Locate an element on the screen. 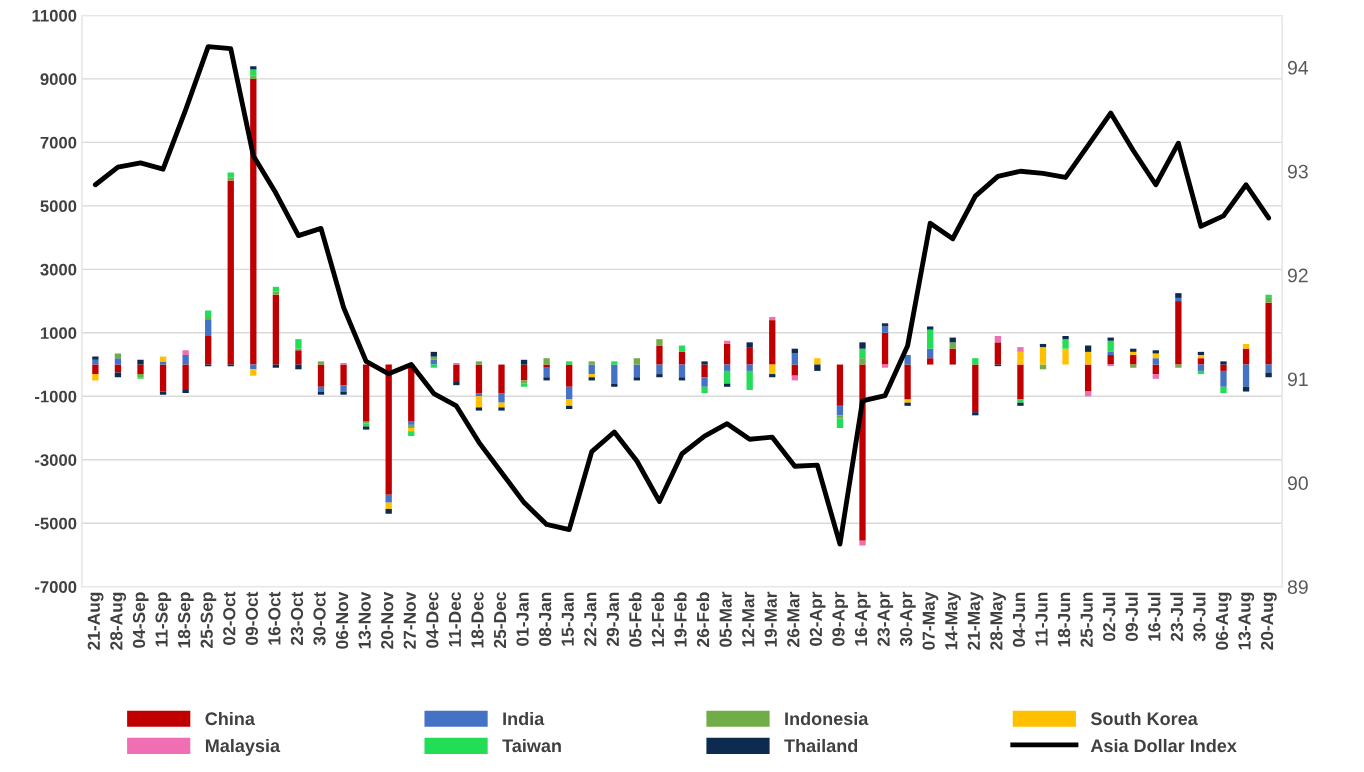 This screenshot has height=772, width=1364. x-tick-label: 21-May is located at coordinates (975, 620).